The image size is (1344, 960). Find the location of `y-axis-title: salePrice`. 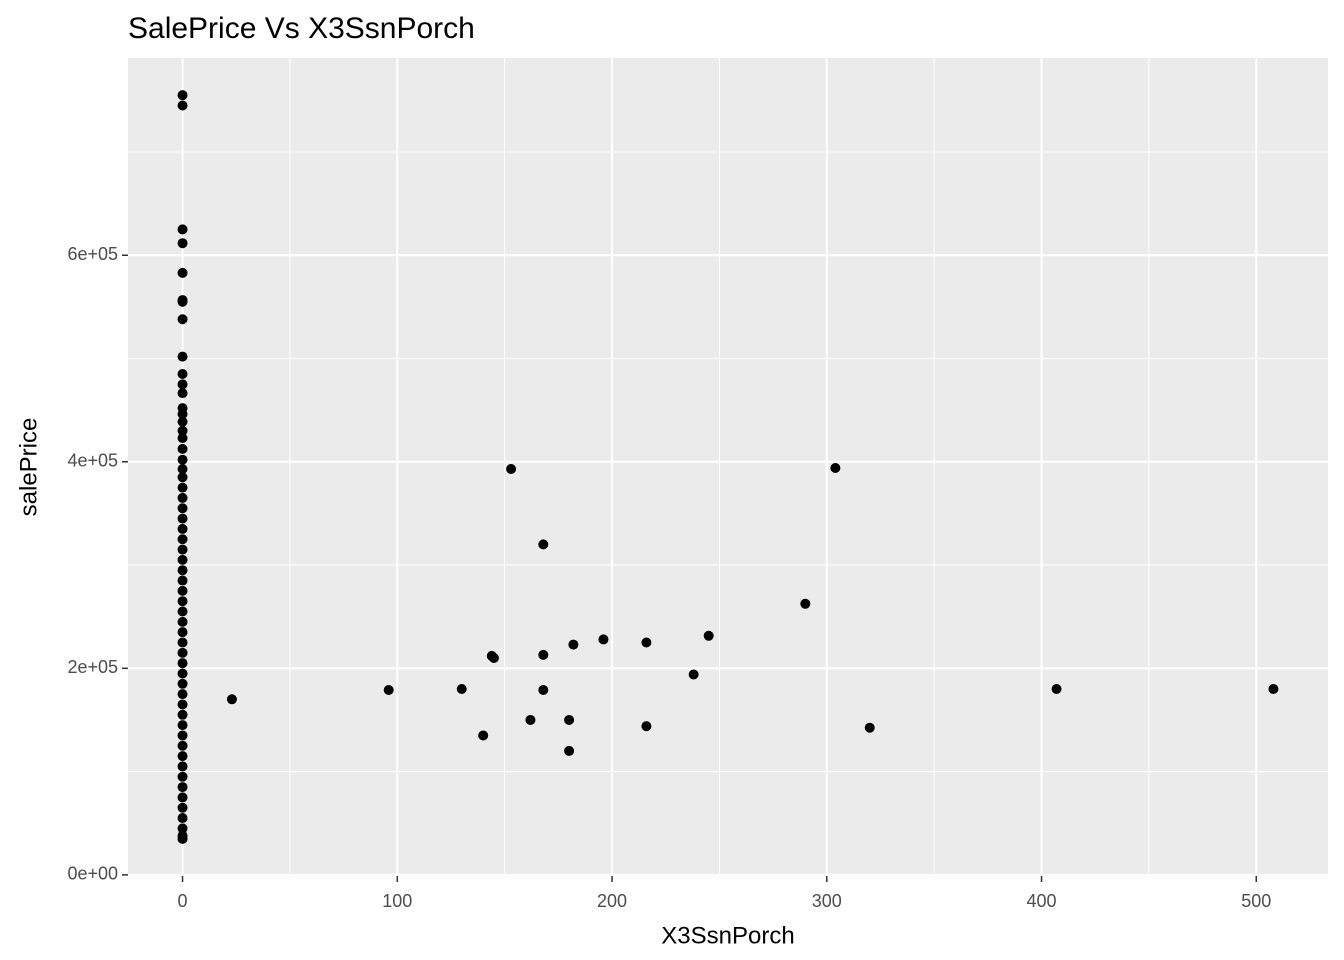

y-axis-title: salePrice is located at coordinates (28, 467).